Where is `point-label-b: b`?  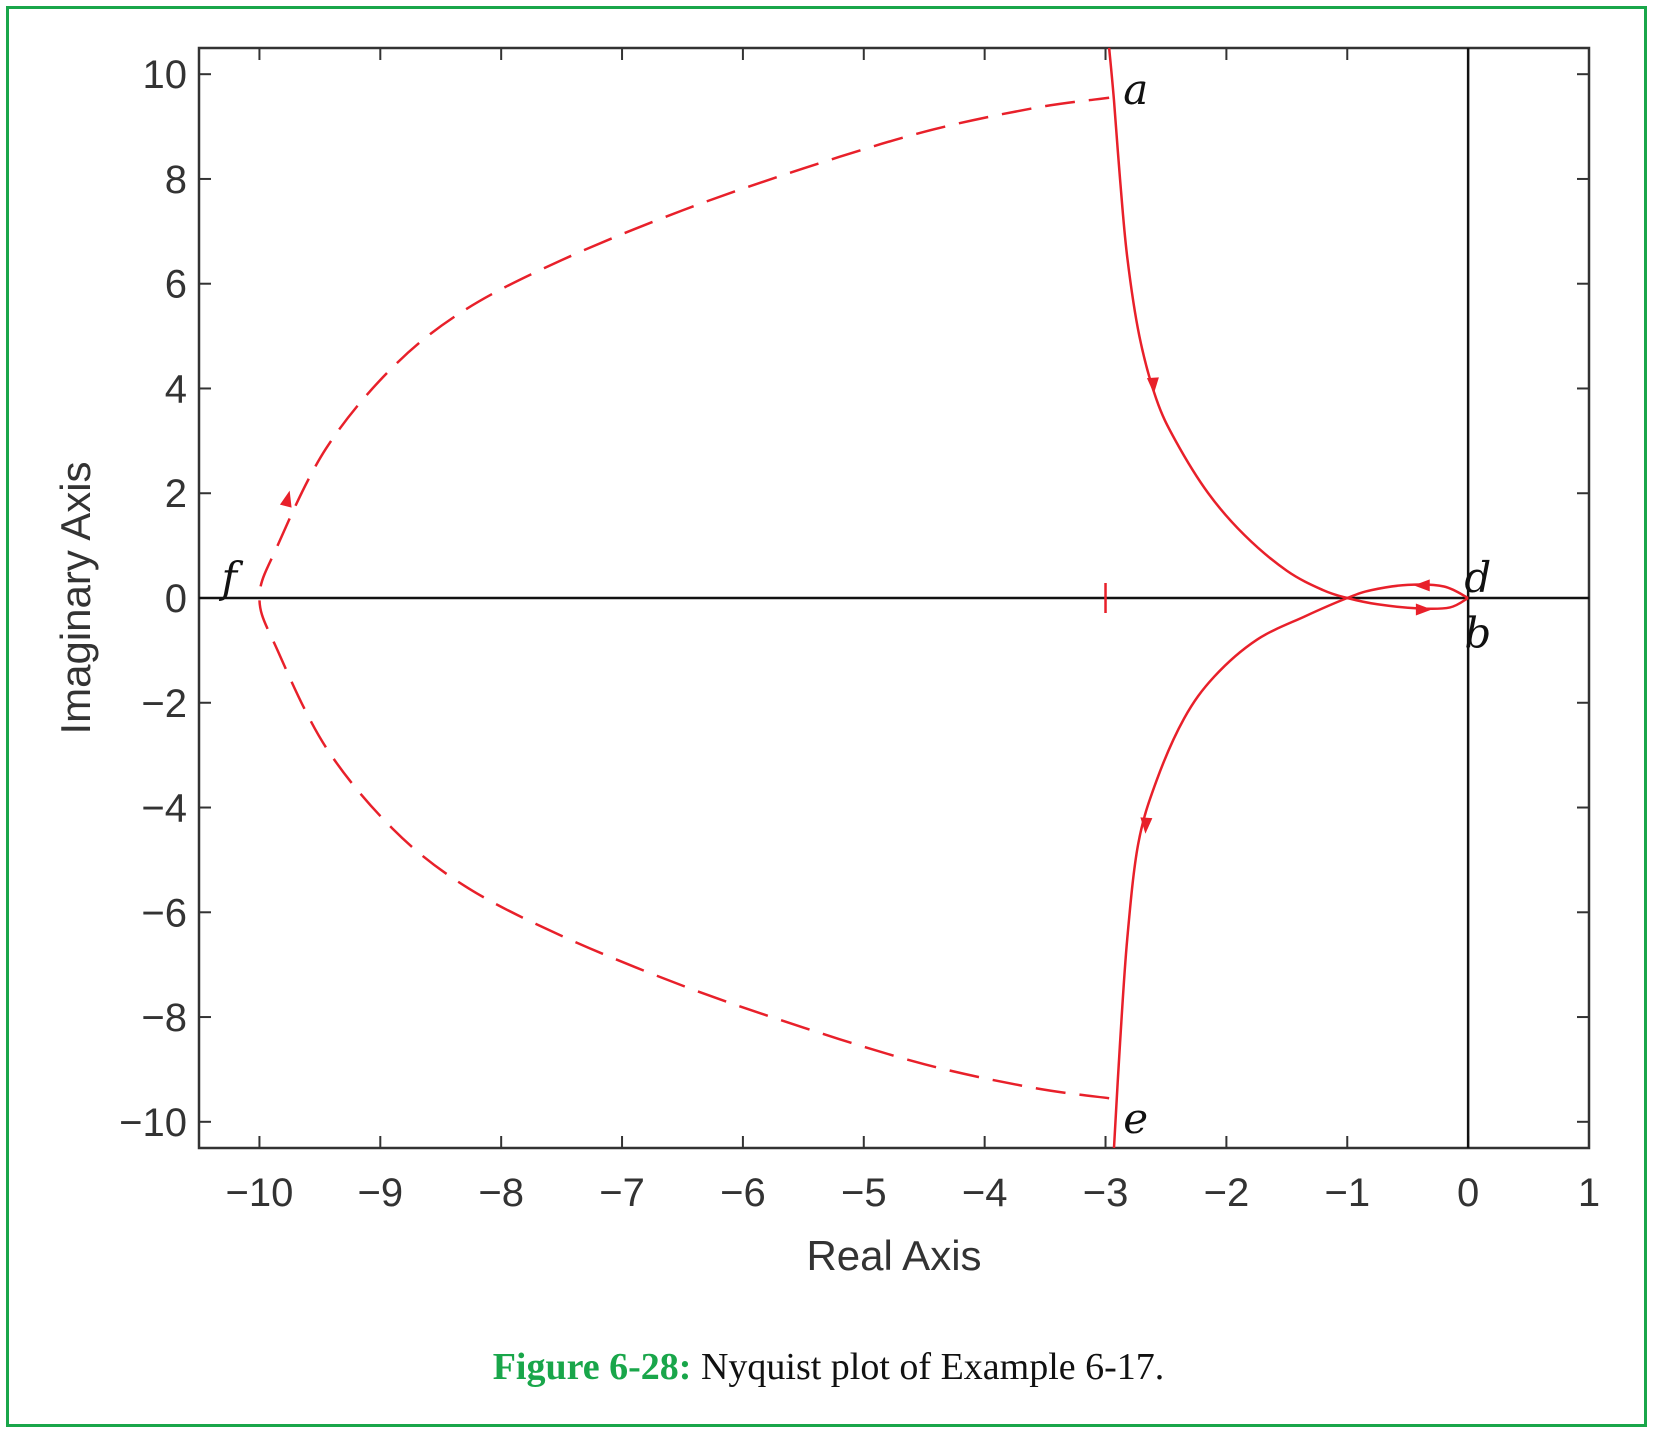
point-label-b: b is located at coordinates (1477, 633).